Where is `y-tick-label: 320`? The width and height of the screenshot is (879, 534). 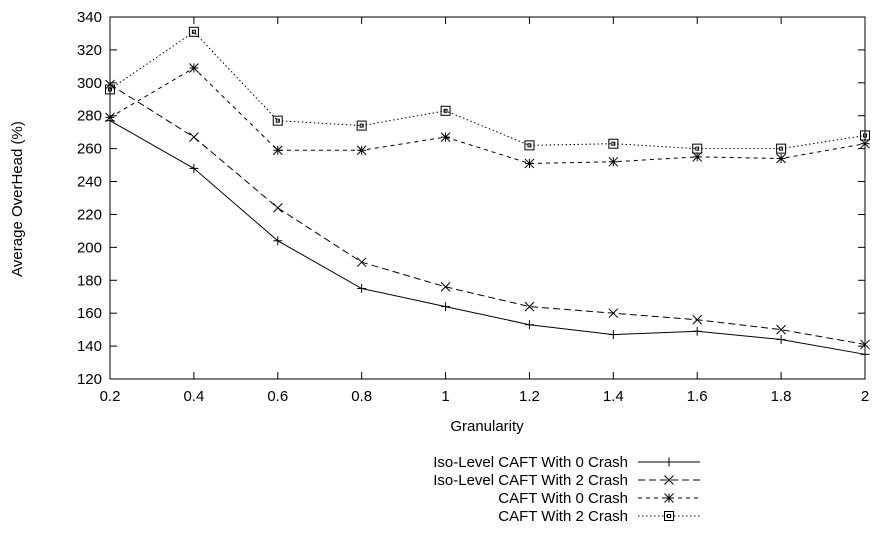 y-tick-label: 320 is located at coordinates (89, 50).